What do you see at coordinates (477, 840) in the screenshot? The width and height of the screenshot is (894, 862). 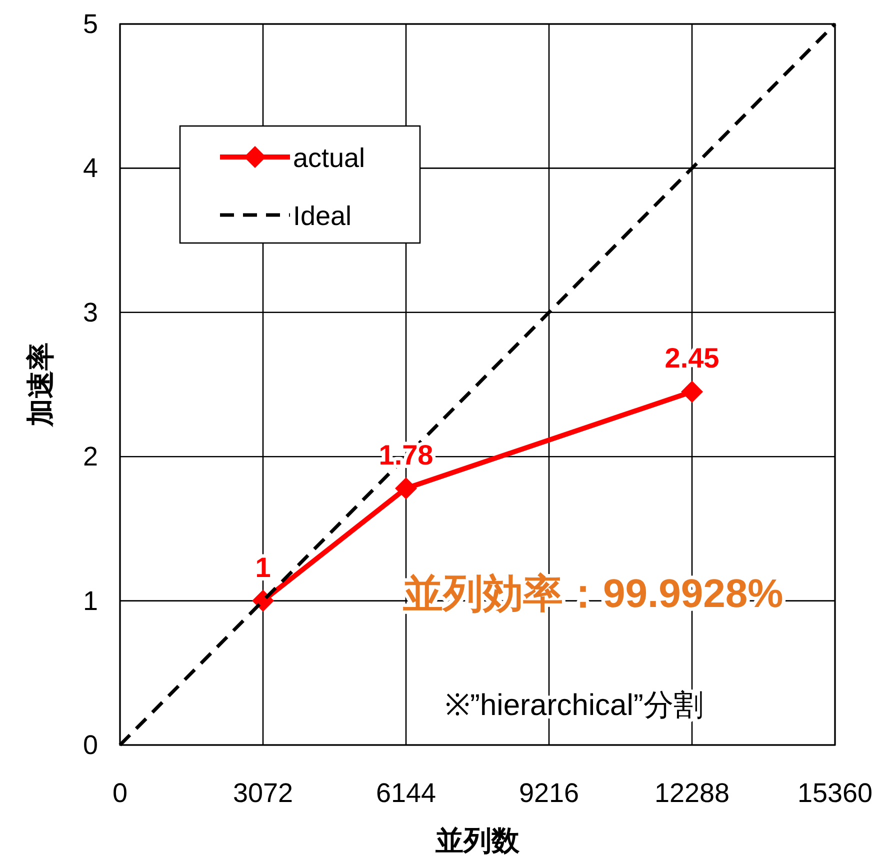 I see `x-axis-title: 並列数` at bounding box center [477, 840].